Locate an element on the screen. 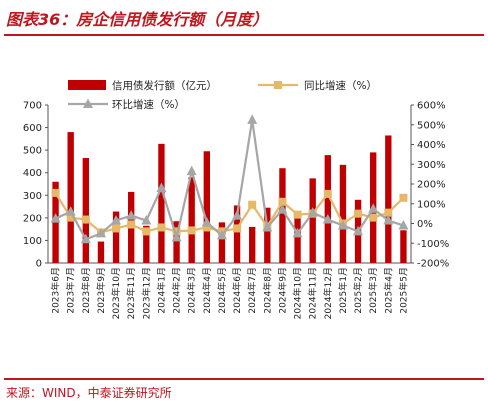 This screenshot has width=488, height=406. x-tick-label: 2024年1月 is located at coordinates (161, 290).